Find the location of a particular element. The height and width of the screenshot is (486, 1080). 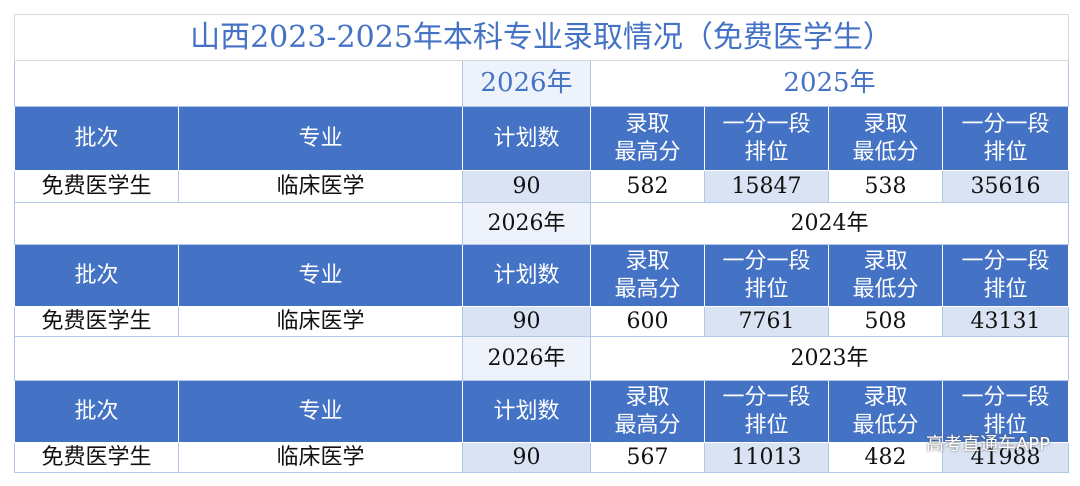

data-cell: 482 is located at coordinates (885, 457).